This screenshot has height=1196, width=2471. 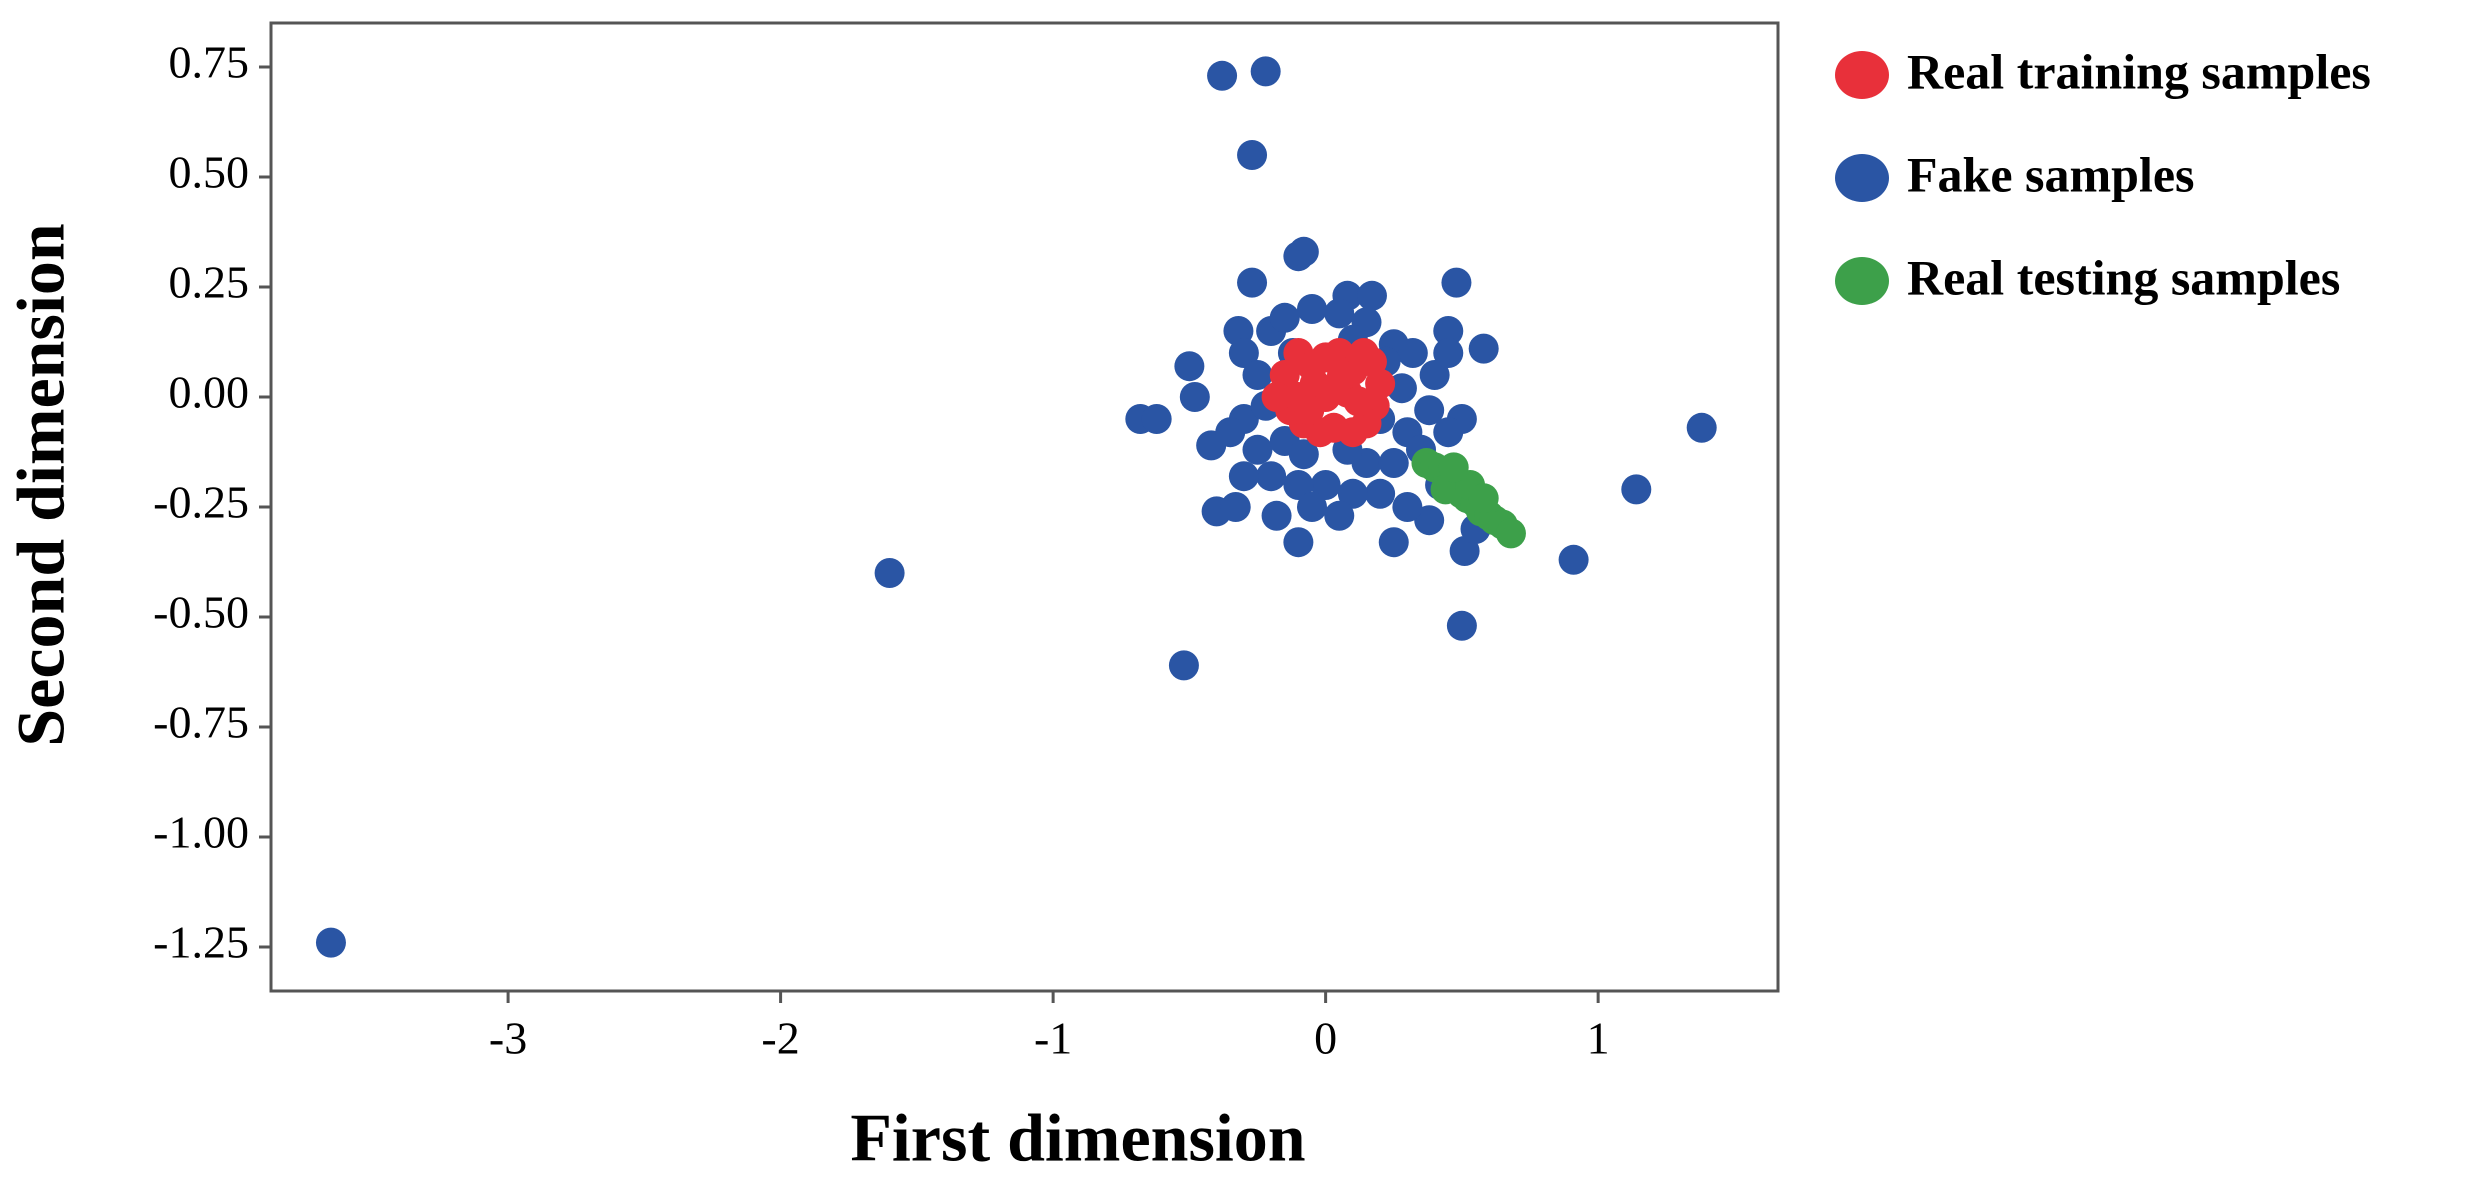 I want to click on y-tick-label: -1.25, so click(x=201, y=942).